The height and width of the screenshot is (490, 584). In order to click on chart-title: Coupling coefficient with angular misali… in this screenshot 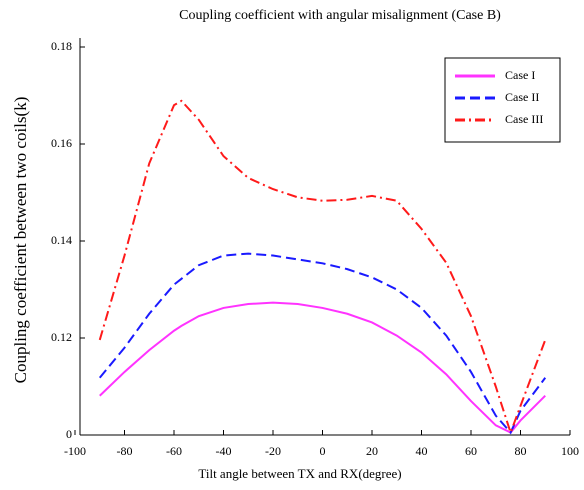, I will do `click(340, 15)`.